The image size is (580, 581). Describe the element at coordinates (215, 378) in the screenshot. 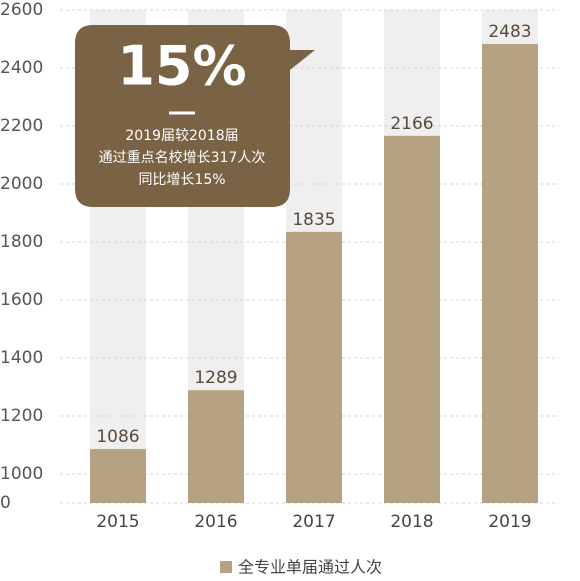

I see `value-label: 1289` at that location.